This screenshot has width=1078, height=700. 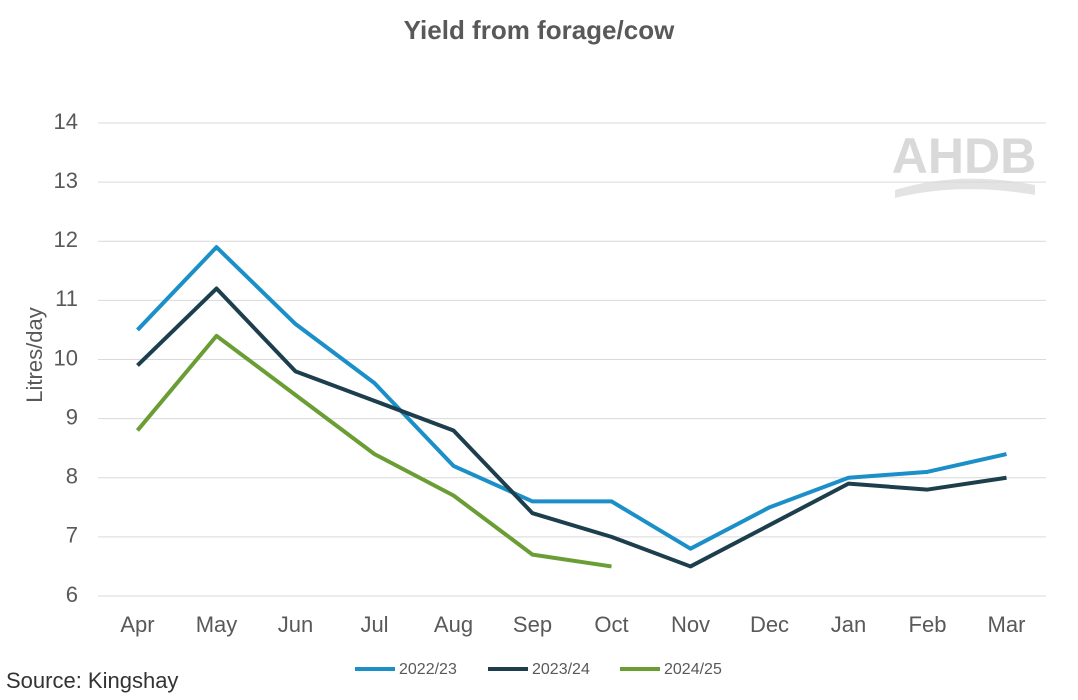 I want to click on x-tick-label: Apr, so click(x=137, y=624).